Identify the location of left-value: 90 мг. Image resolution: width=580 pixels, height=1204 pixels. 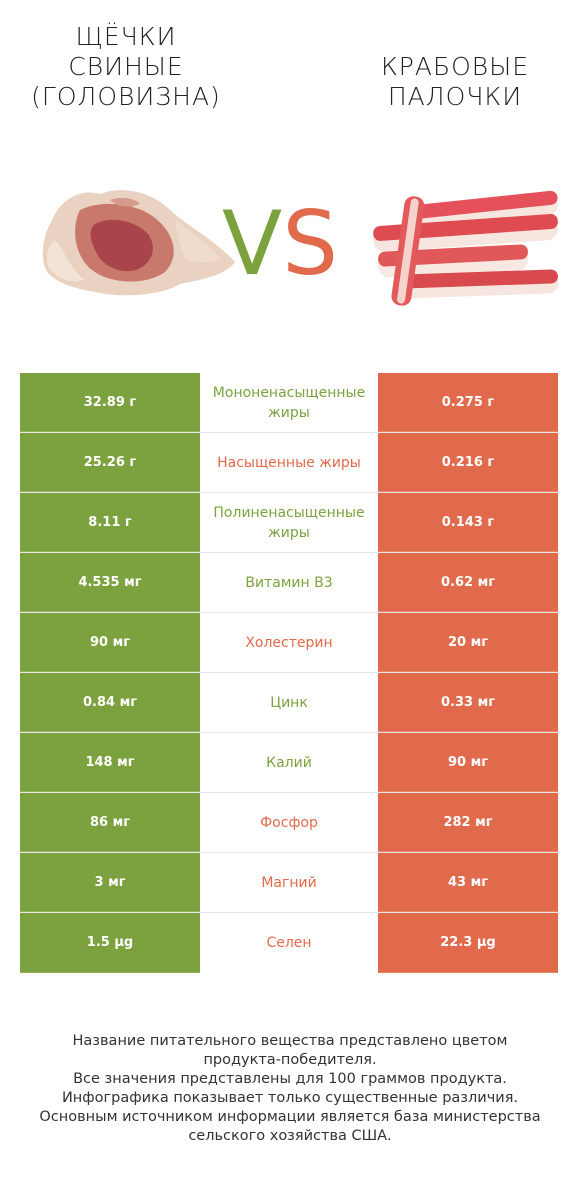
(110, 642).